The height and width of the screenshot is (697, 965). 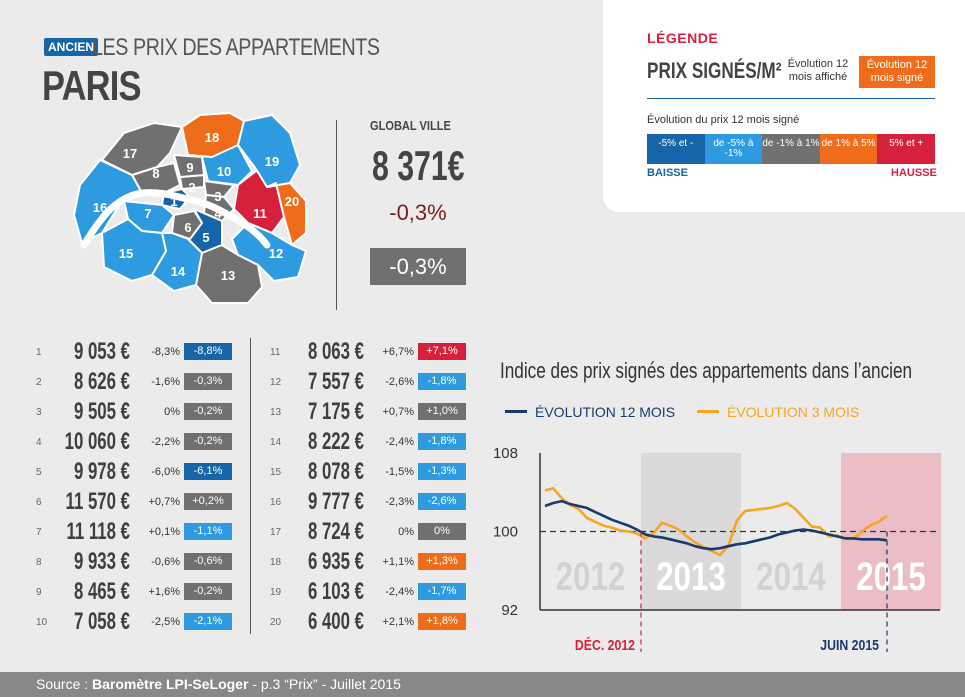 What do you see at coordinates (276, 442) in the screenshot?
I see `district-number: 14` at bounding box center [276, 442].